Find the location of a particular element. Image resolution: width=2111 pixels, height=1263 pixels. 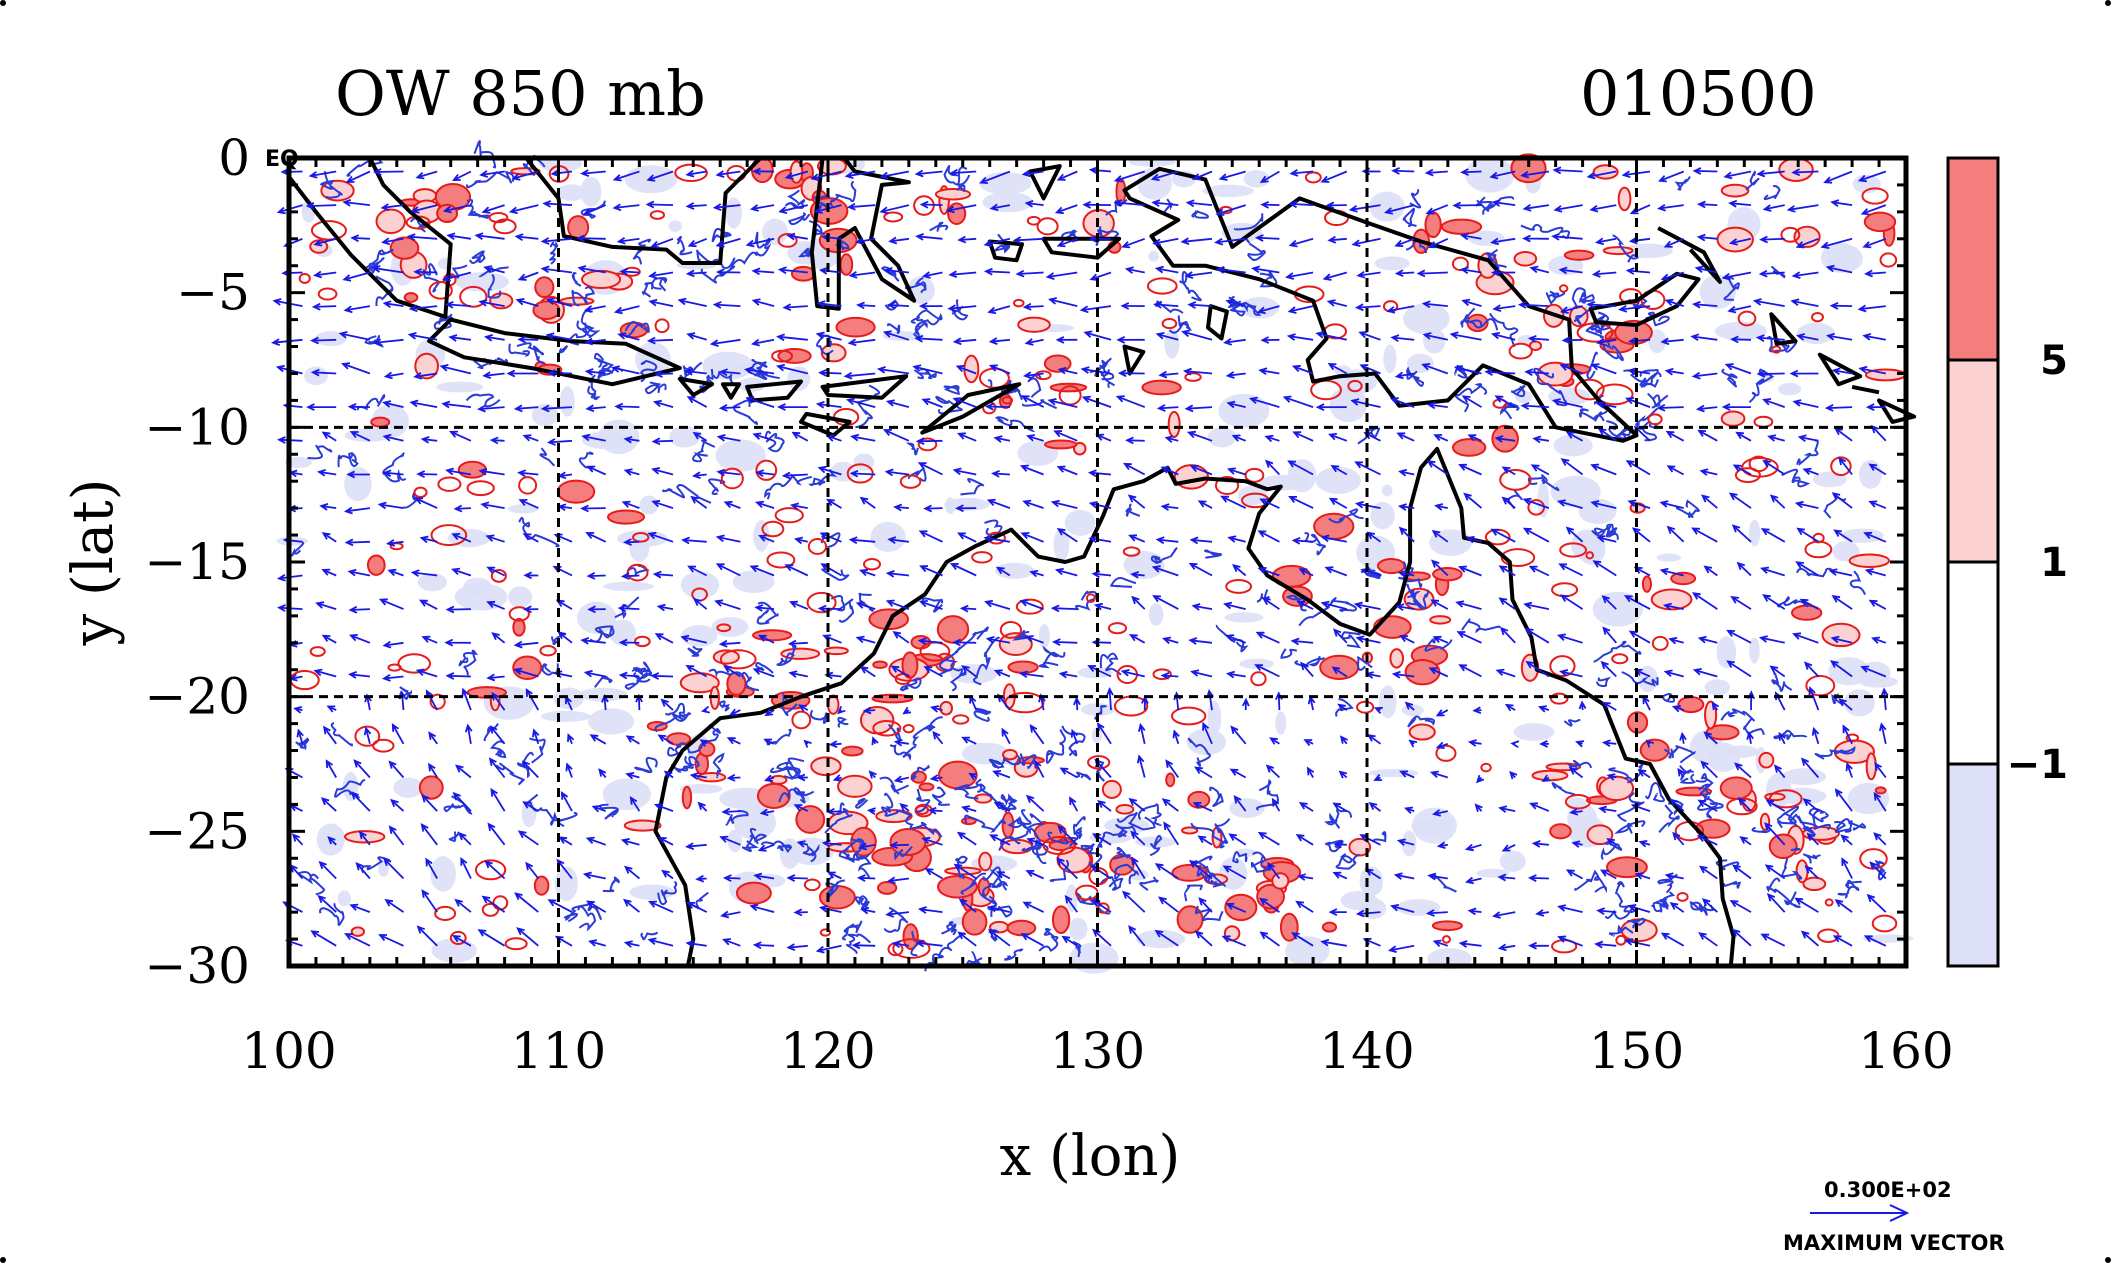

colorbar-label: −1 is located at coordinates (2037, 765).